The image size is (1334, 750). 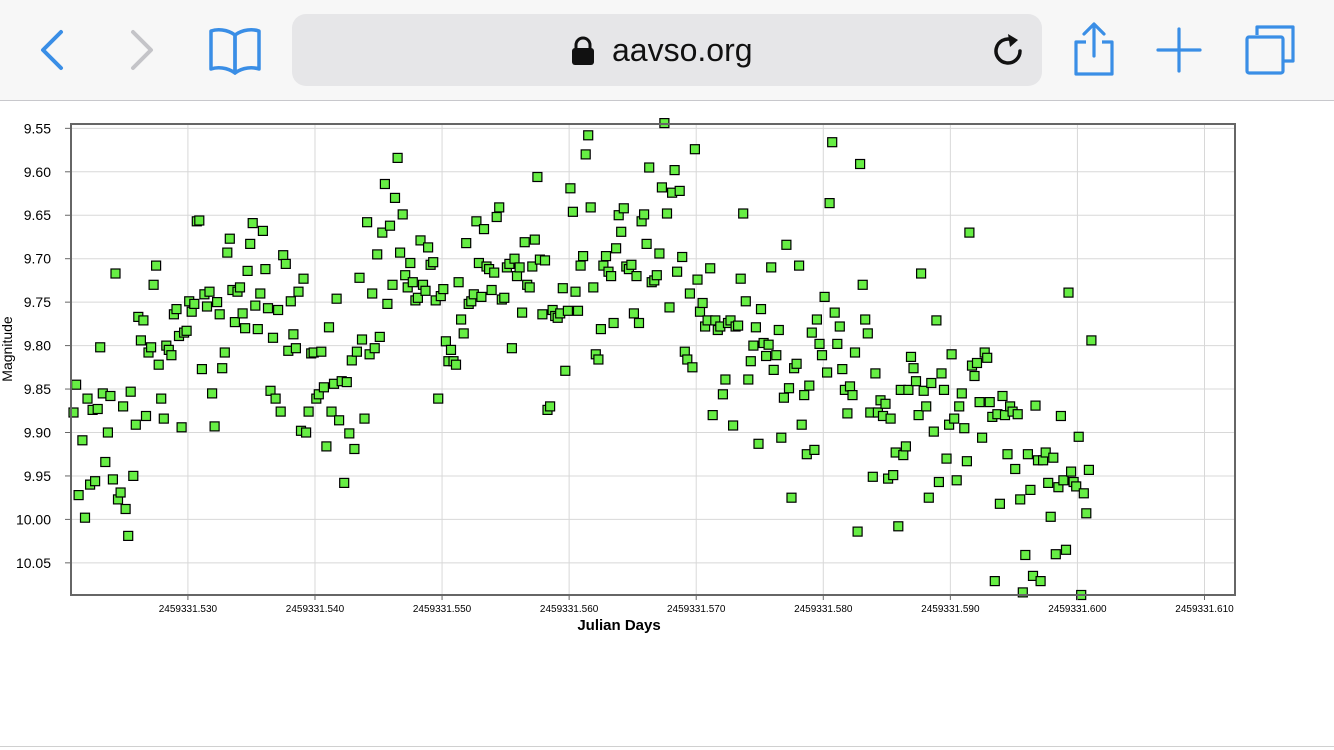 What do you see at coordinates (33, 519) in the screenshot?
I see `y-tick-label: 10.00` at bounding box center [33, 519].